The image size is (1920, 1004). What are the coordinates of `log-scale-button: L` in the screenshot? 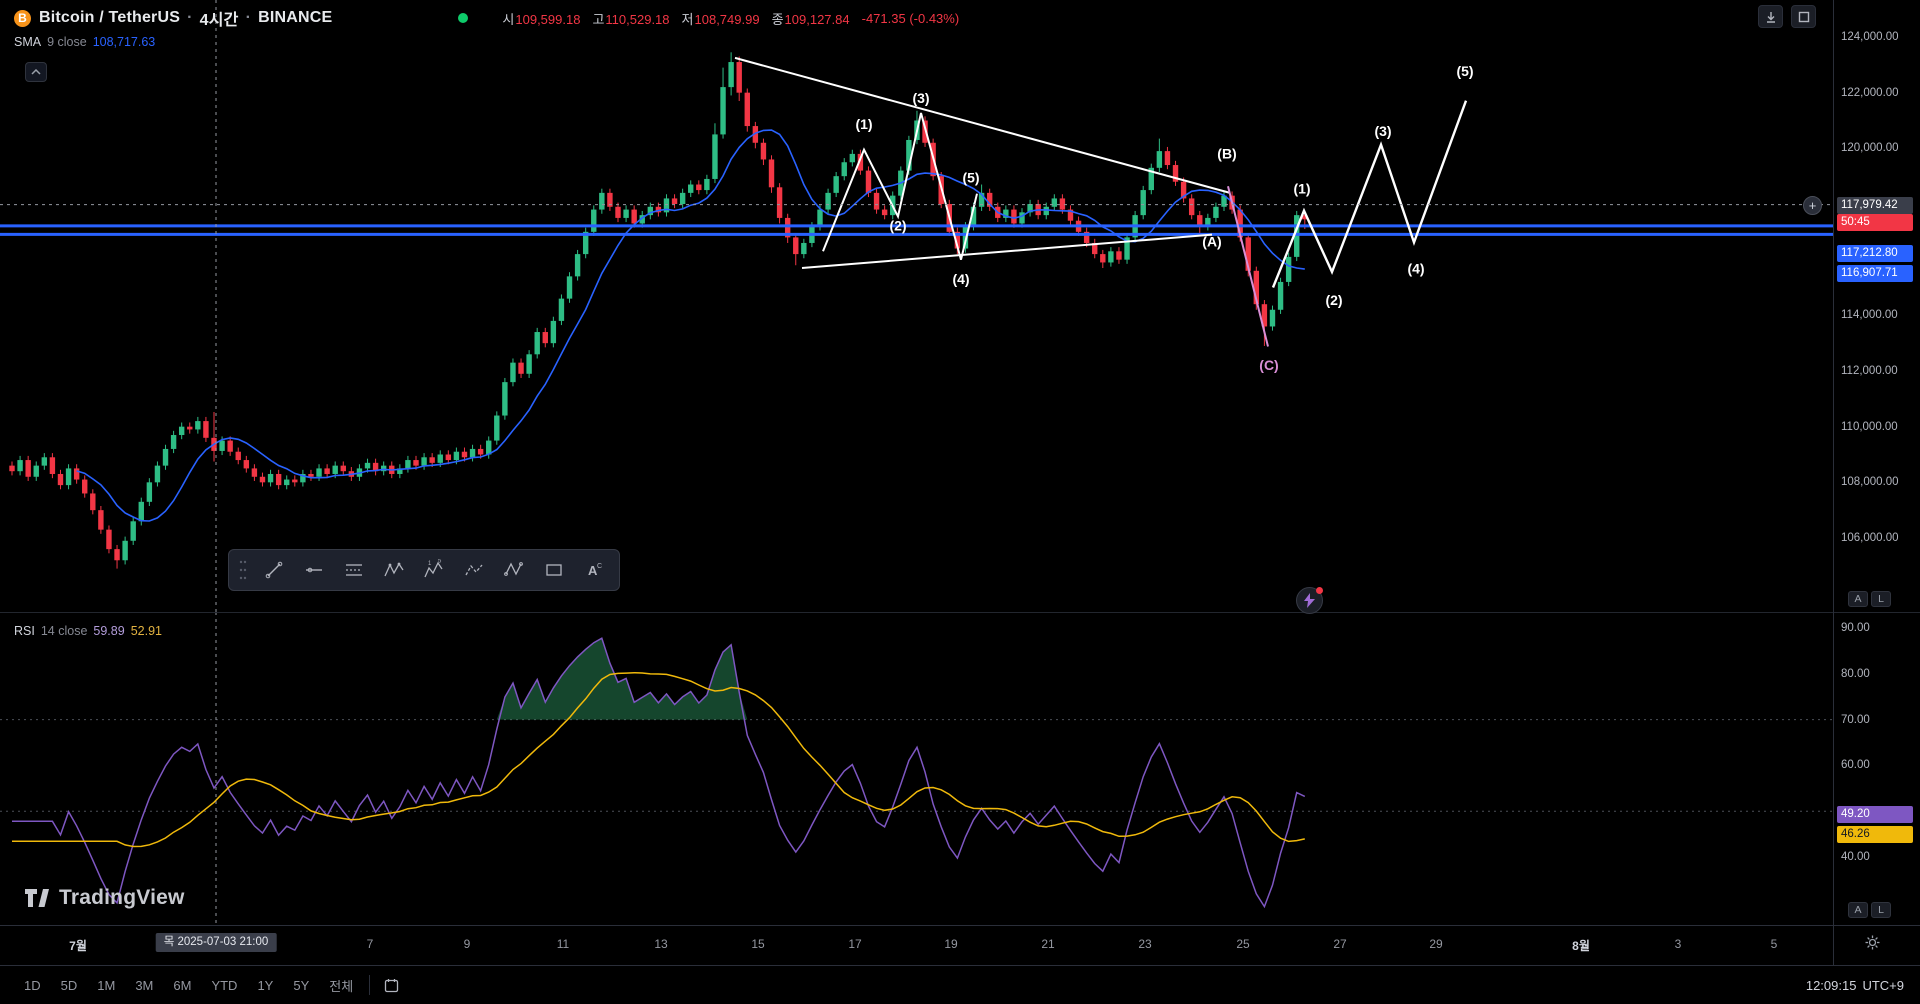 It's located at (1881, 599).